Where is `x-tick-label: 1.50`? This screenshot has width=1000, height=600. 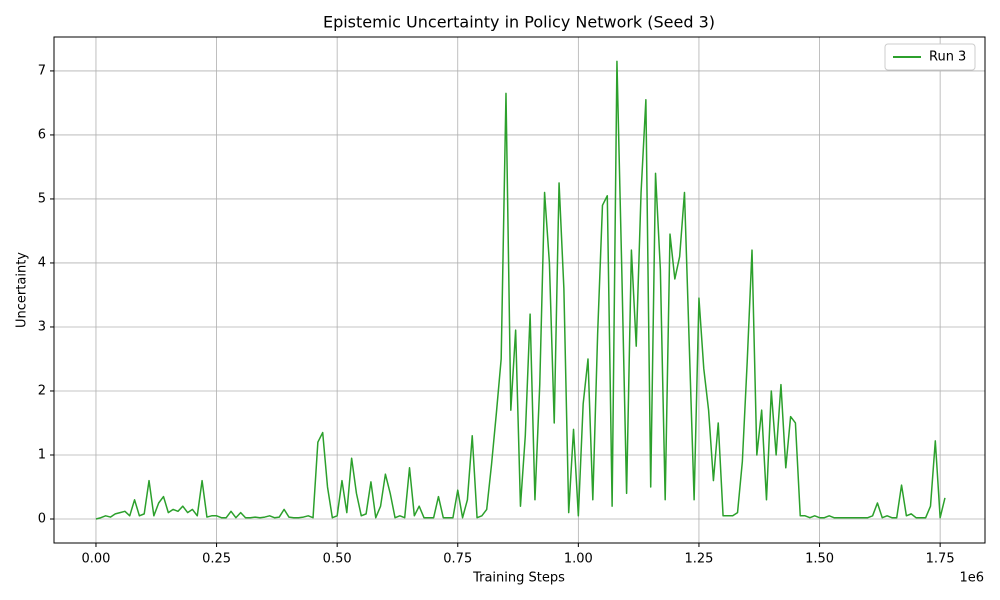 x-tick-label: 1.50 is located at coordinates (819, 559).